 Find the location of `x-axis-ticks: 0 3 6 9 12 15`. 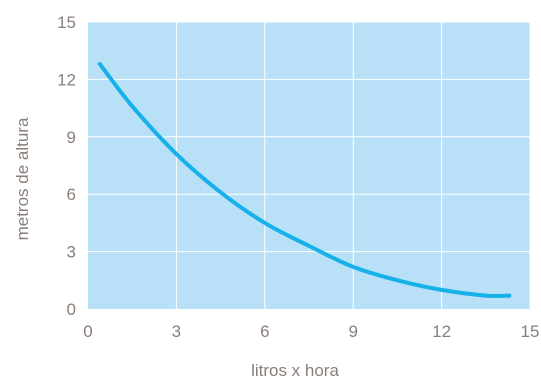

x-axis-ticks: 0 3 6 9 12 15 is located at coordinates (311, 331).